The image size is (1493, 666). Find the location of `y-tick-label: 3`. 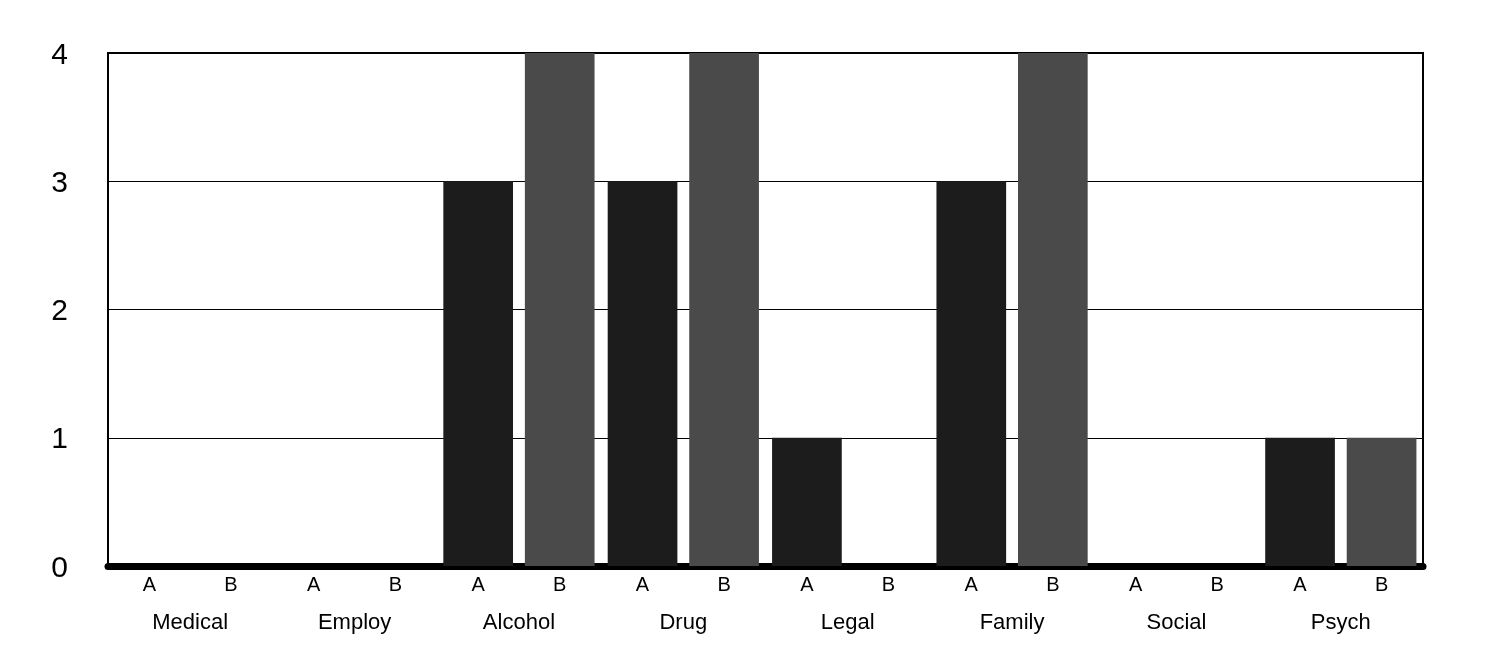

y-tick-label: 3 is located at coordinates (59, 181).